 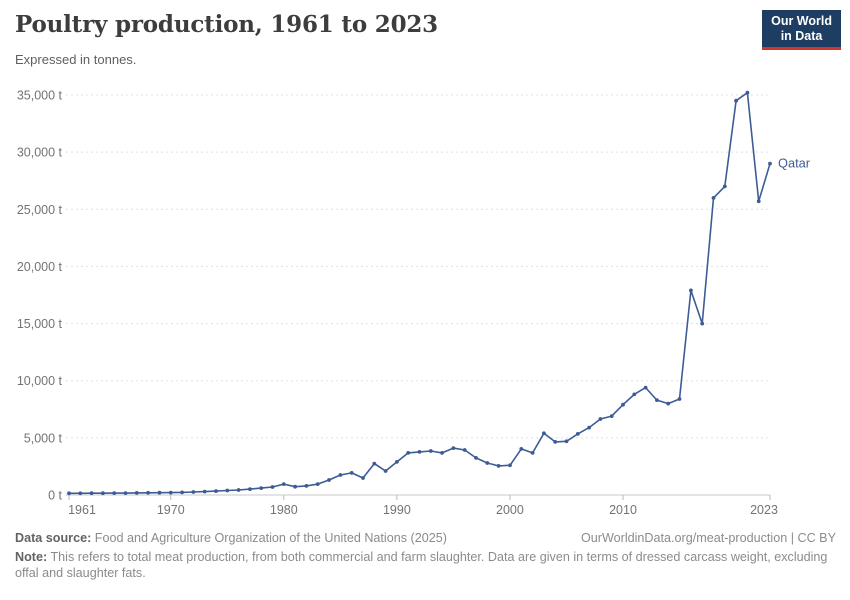 I want to click on chart-subtitle: Expressed in tonnes., so click(x=76, y=59).